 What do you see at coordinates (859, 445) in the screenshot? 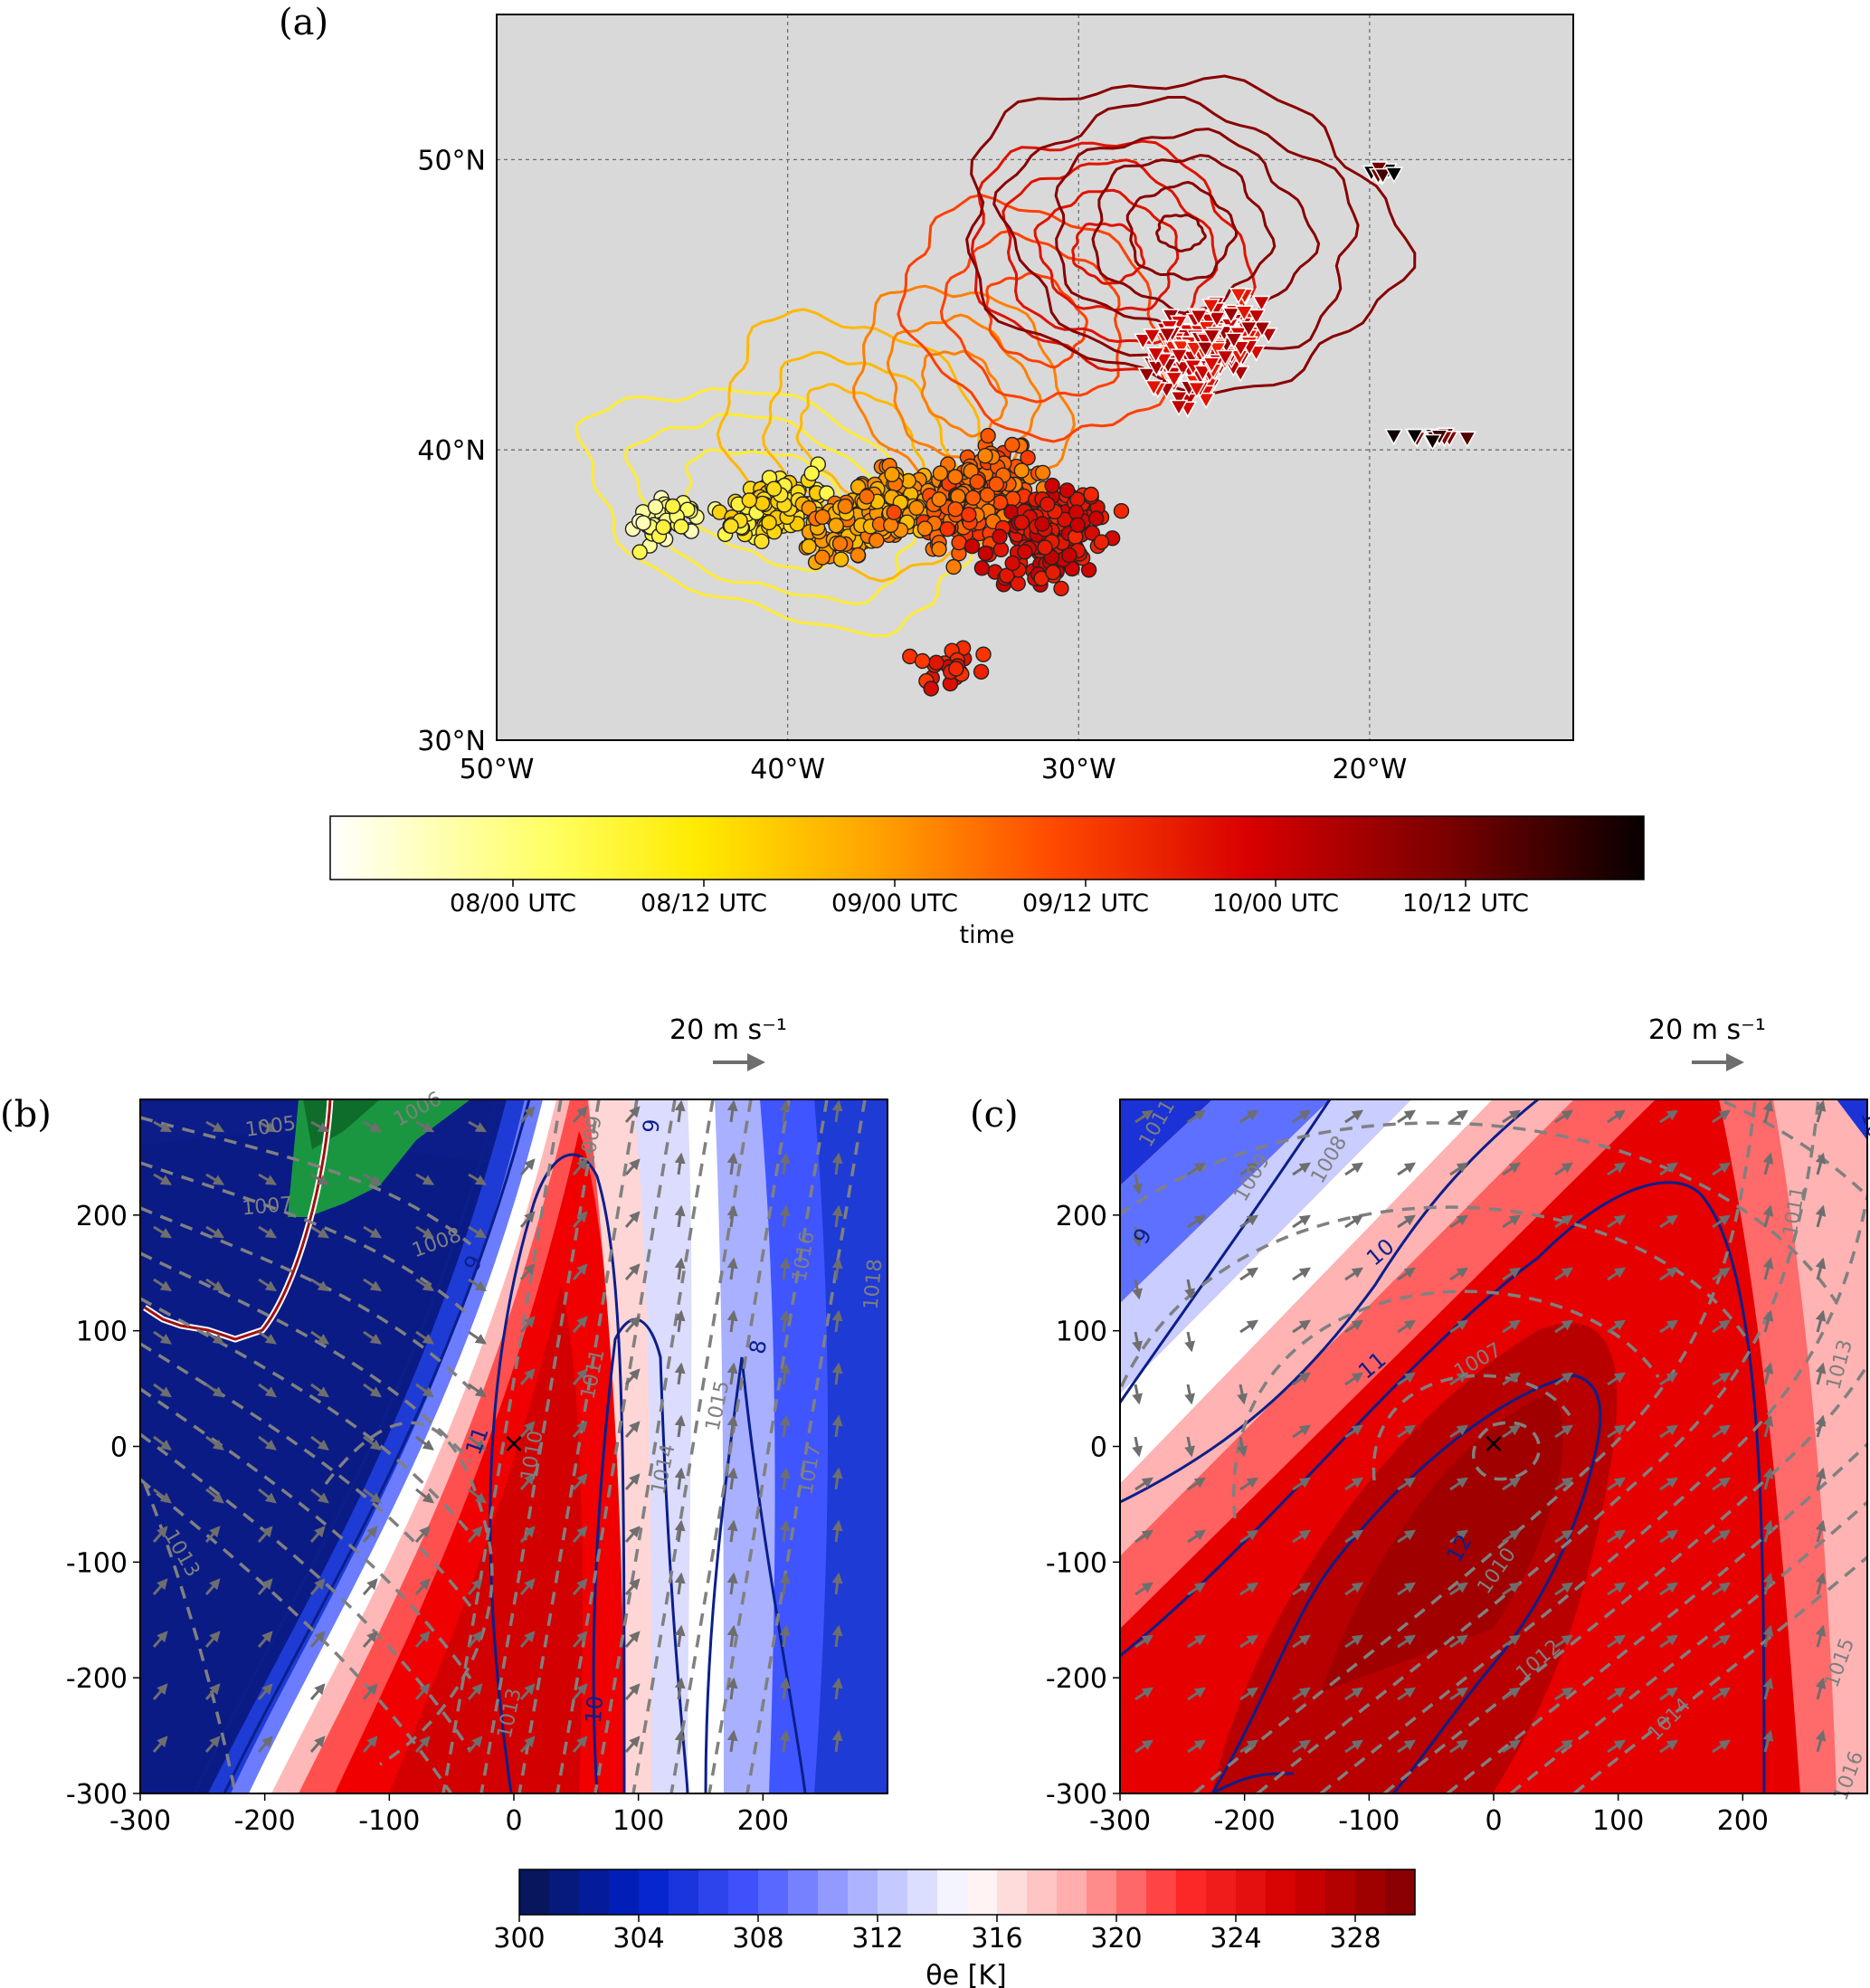
I see `trajectory-contour` at bounding box center [859, 445].